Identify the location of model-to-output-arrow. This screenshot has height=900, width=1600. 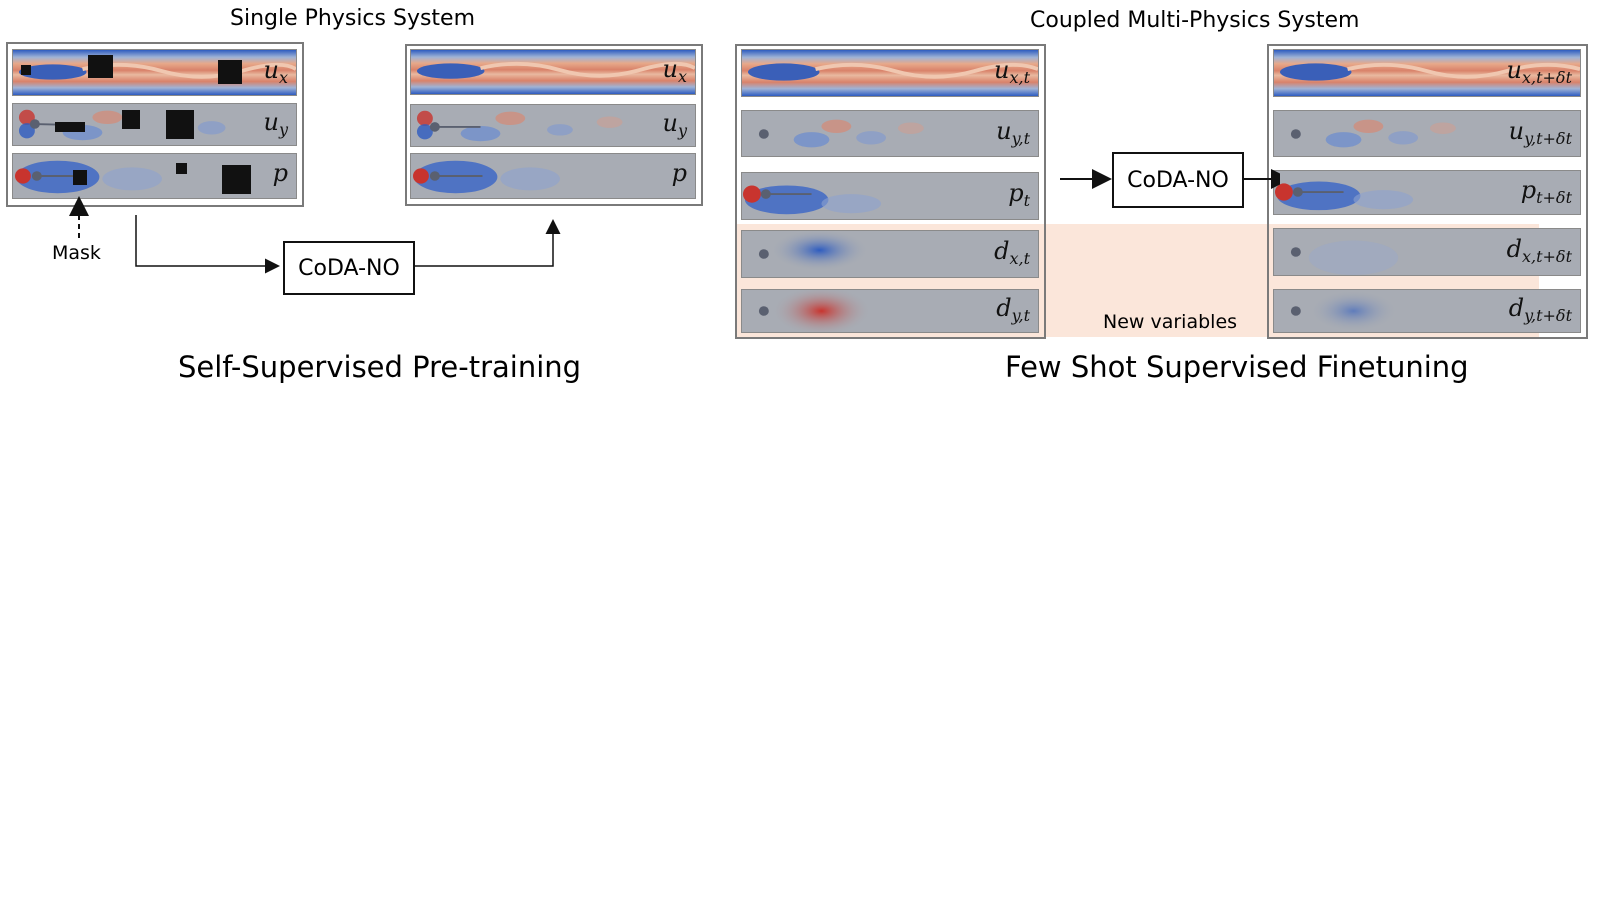
(487, 243).